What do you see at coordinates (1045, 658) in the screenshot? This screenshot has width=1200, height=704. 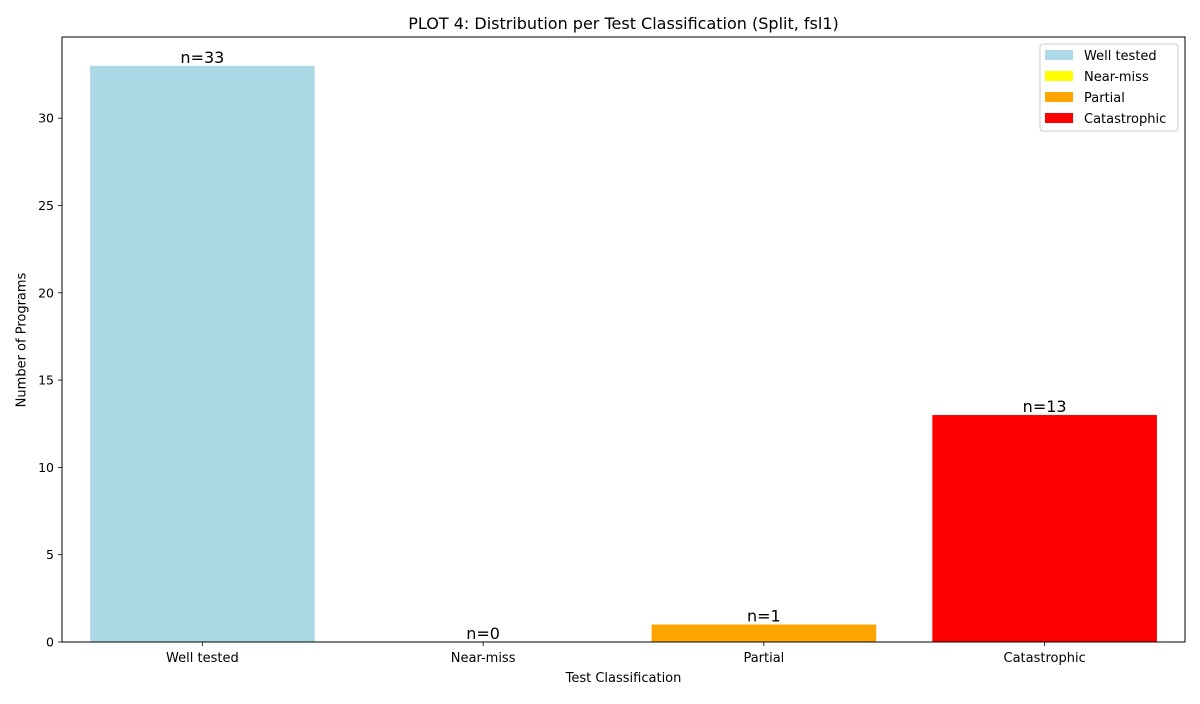 I see `x-tick-label-catastrophic: Catastrophic` at bounding box center [1045, 658].